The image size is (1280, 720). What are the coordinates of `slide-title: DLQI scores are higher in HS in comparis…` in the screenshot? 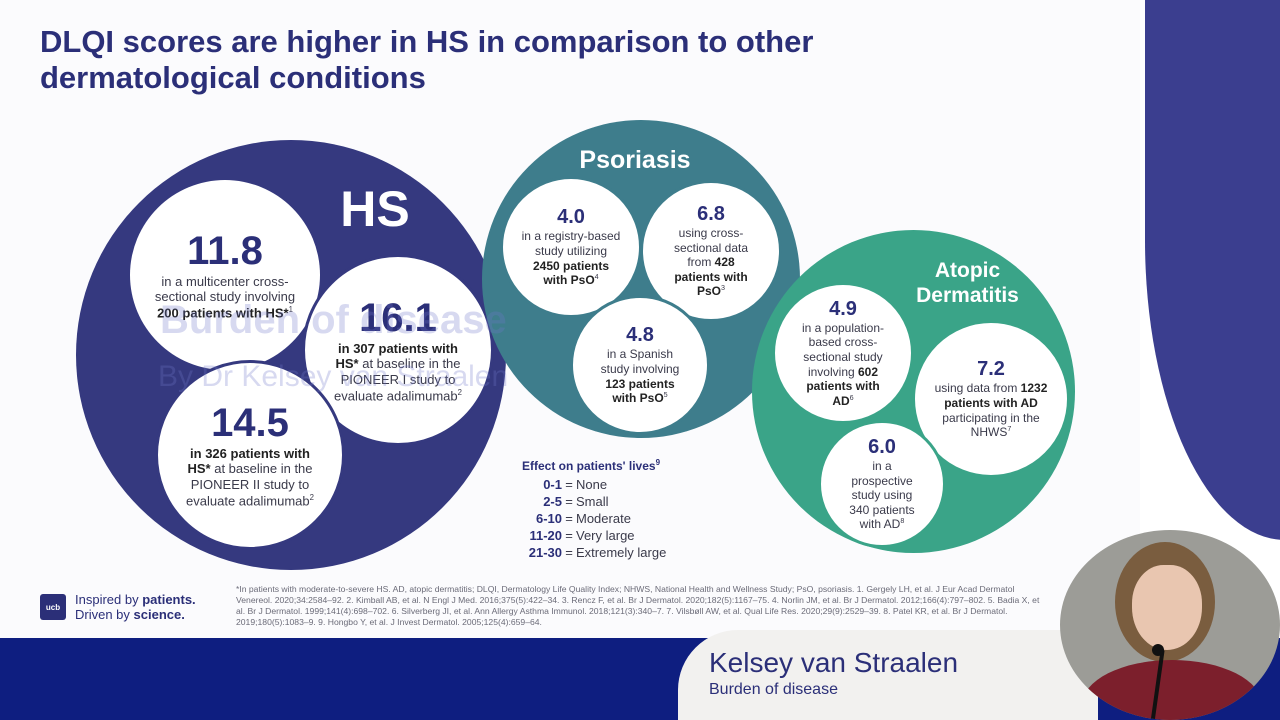 It's located at (427, 59).